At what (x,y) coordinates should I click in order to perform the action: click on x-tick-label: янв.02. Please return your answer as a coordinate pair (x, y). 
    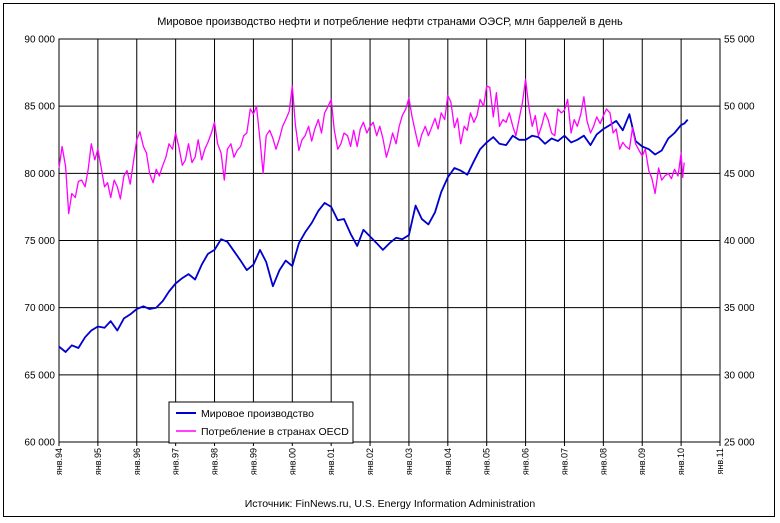
    Looking at the image, I should click on (370, 461).